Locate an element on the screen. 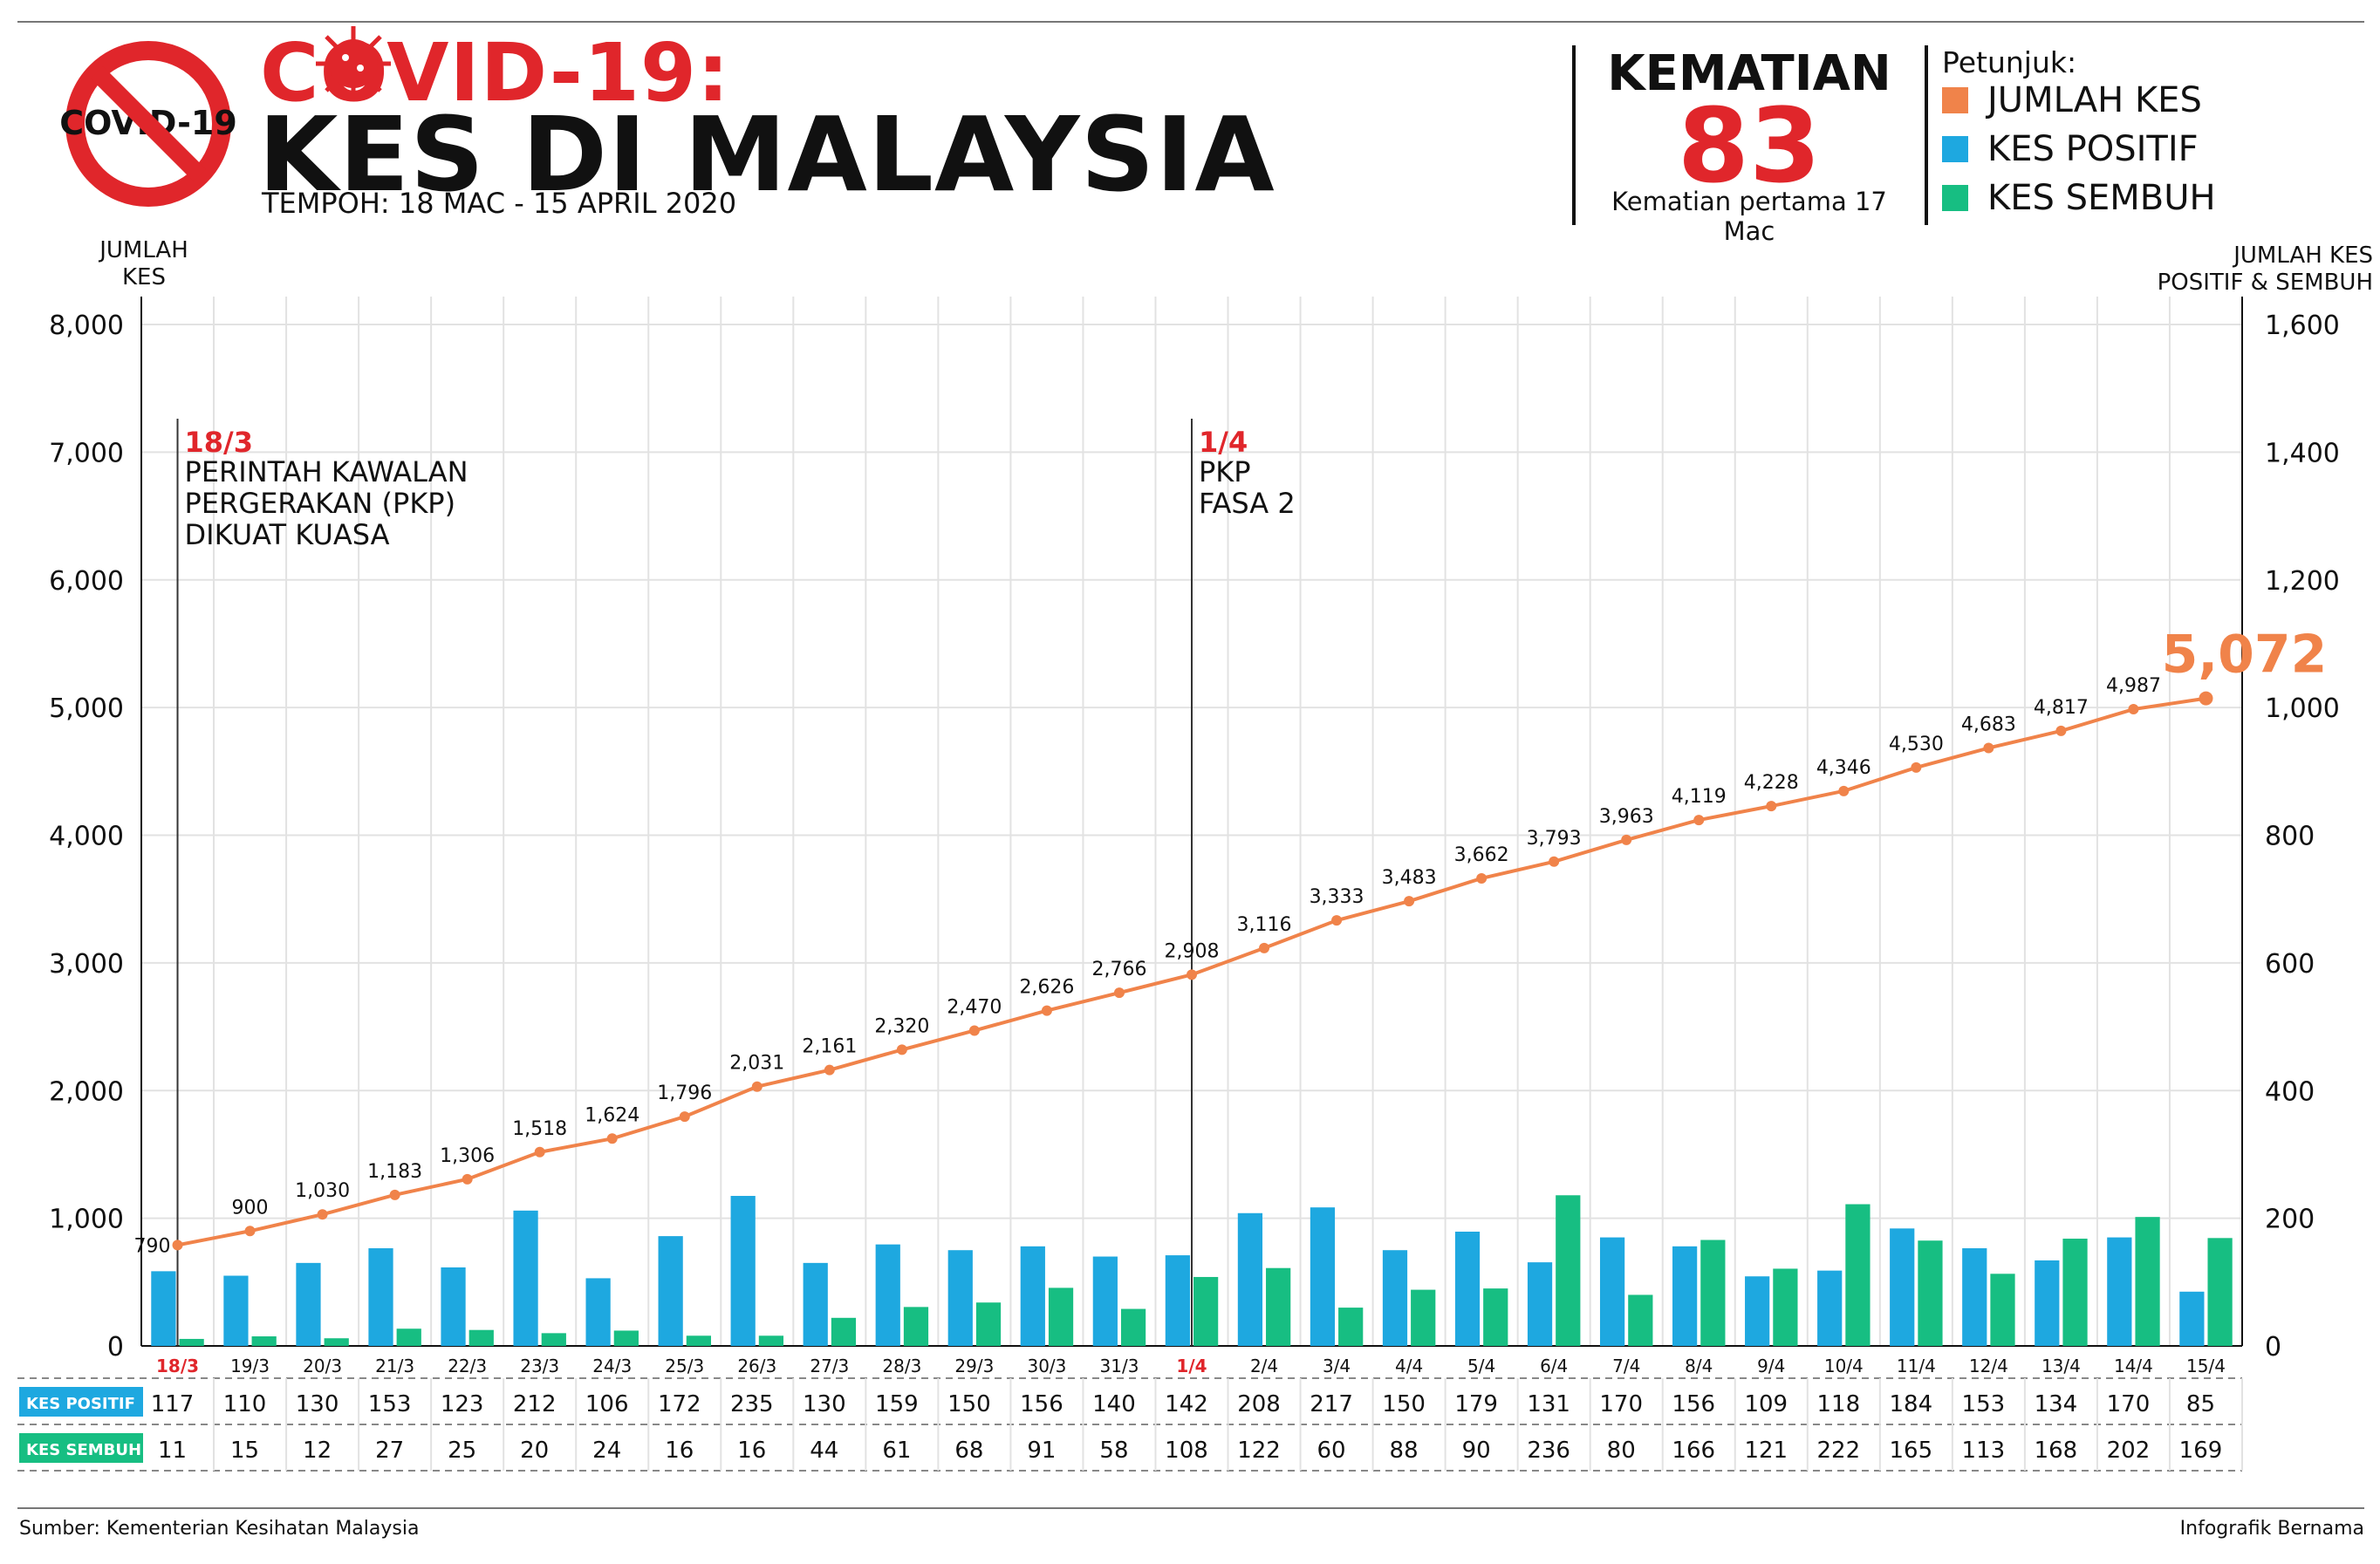 The image size is (2380, 1564). data-label-jumlah-kes: 3,116 is located at coordinates (1264, 925).